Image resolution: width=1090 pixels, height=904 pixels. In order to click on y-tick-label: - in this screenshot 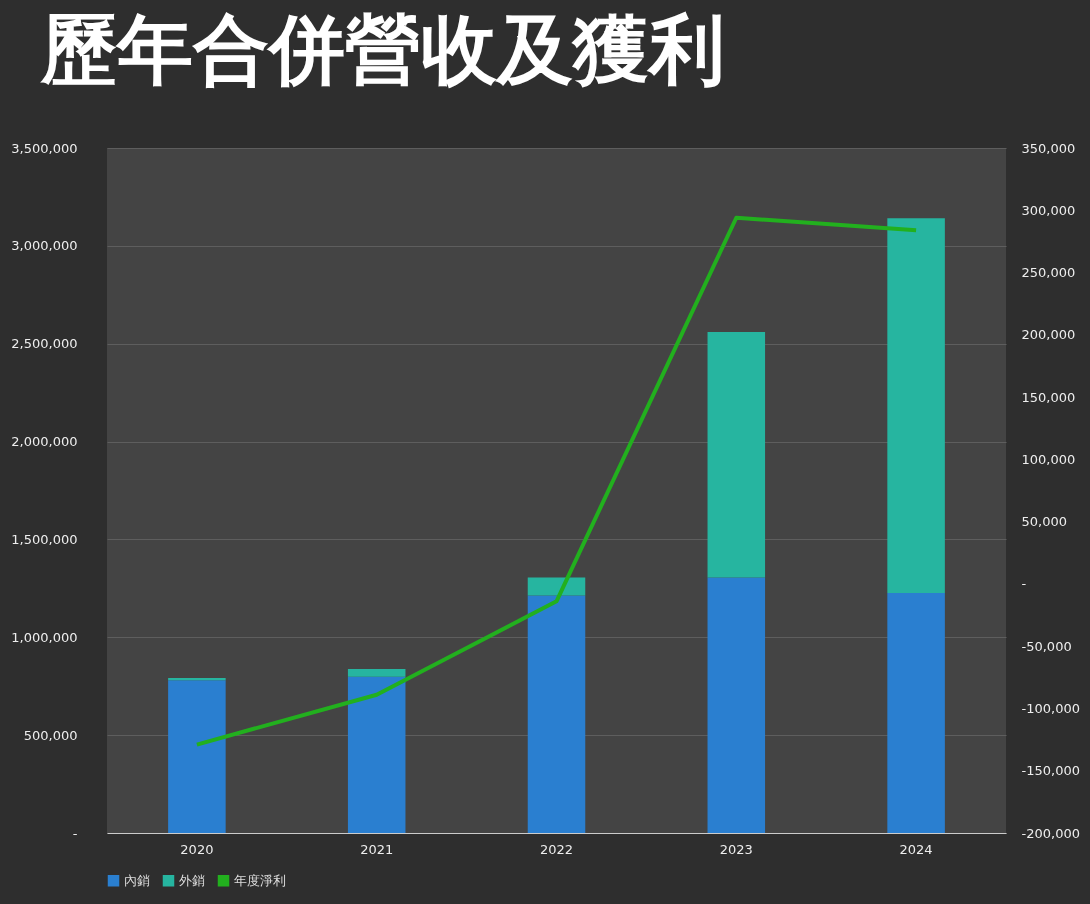, I will do `click(75, 833)`.